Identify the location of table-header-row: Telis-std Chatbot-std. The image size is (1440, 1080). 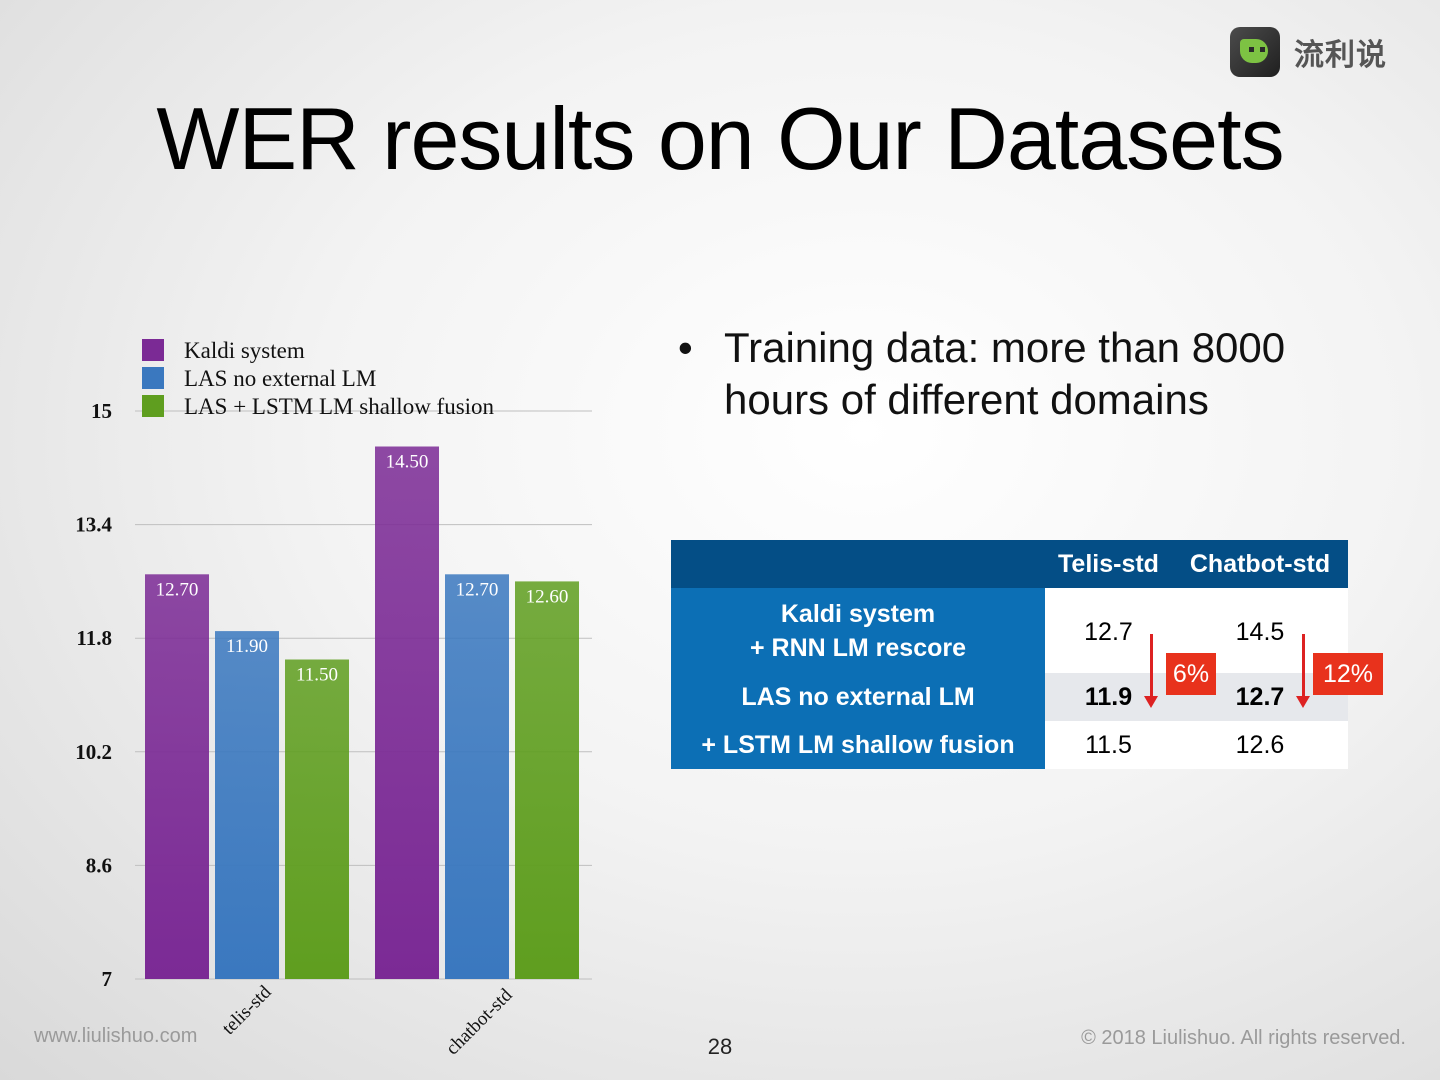
(1009, 564).